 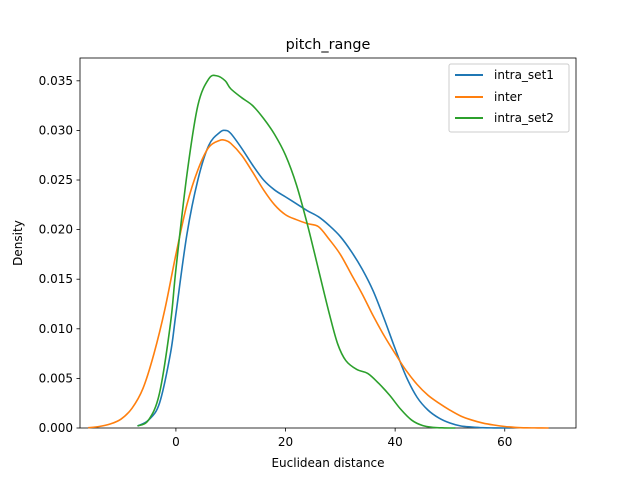 I want to click on legend-box, so click(x=509, y=98).